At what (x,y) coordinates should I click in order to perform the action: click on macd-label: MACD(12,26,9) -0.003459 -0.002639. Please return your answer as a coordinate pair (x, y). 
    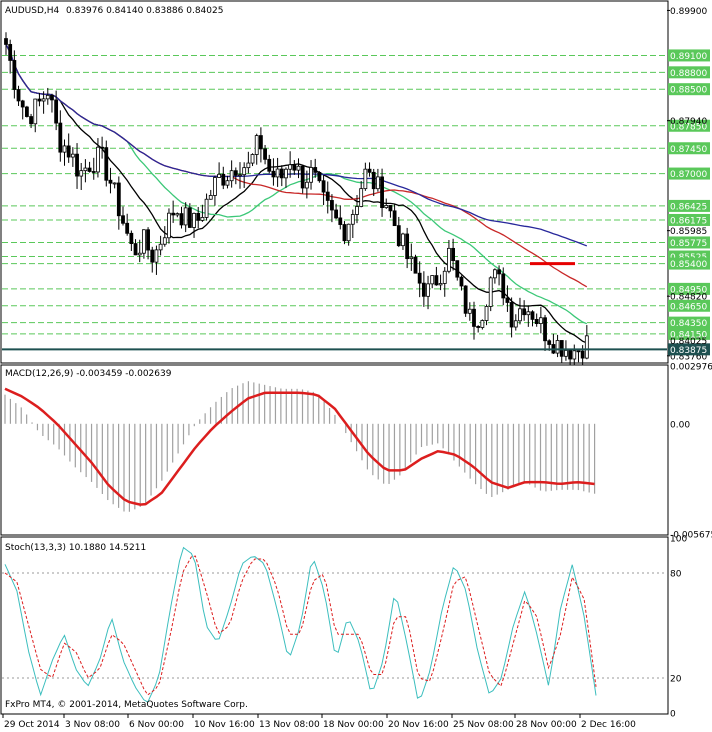
    Looking at the image, I should click on (88, 374).